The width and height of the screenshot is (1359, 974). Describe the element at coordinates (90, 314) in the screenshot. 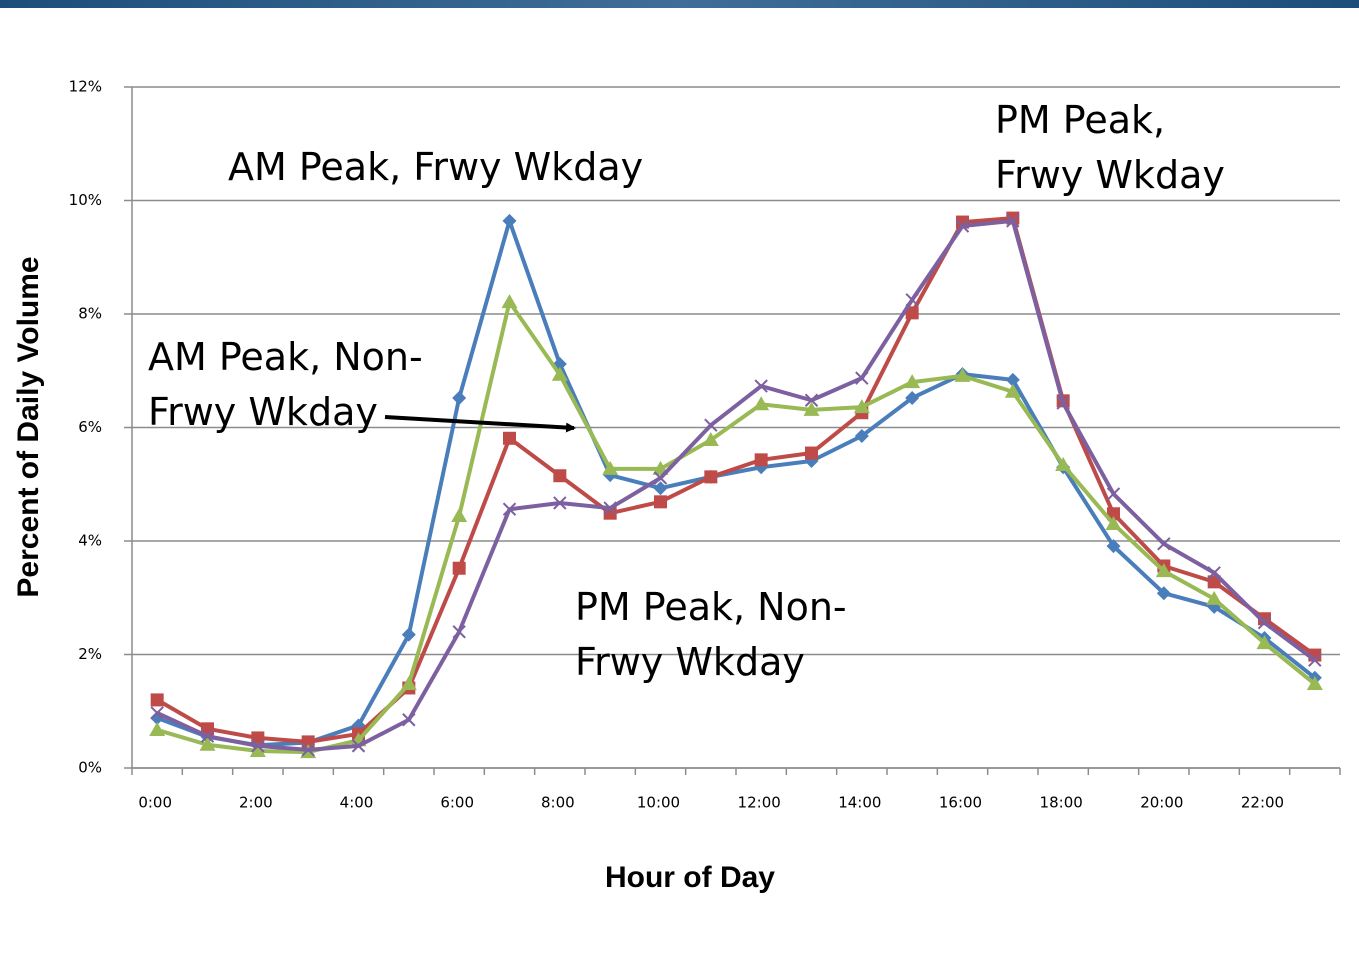

I see `y-tick-label: 8%` at that location.